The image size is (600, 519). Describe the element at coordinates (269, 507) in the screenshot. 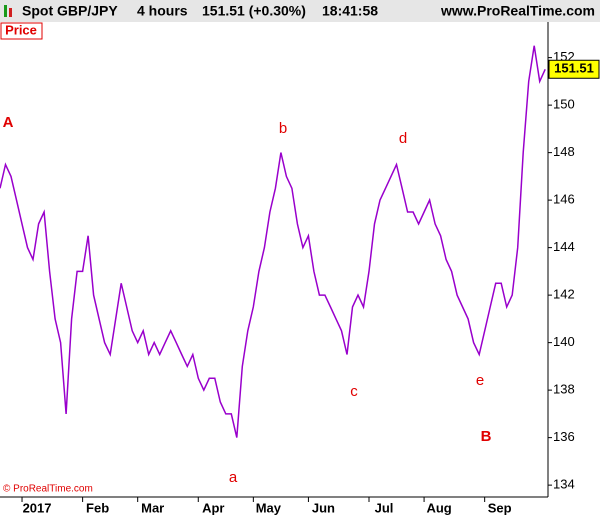

I see `x-tick-label: May` at that location.